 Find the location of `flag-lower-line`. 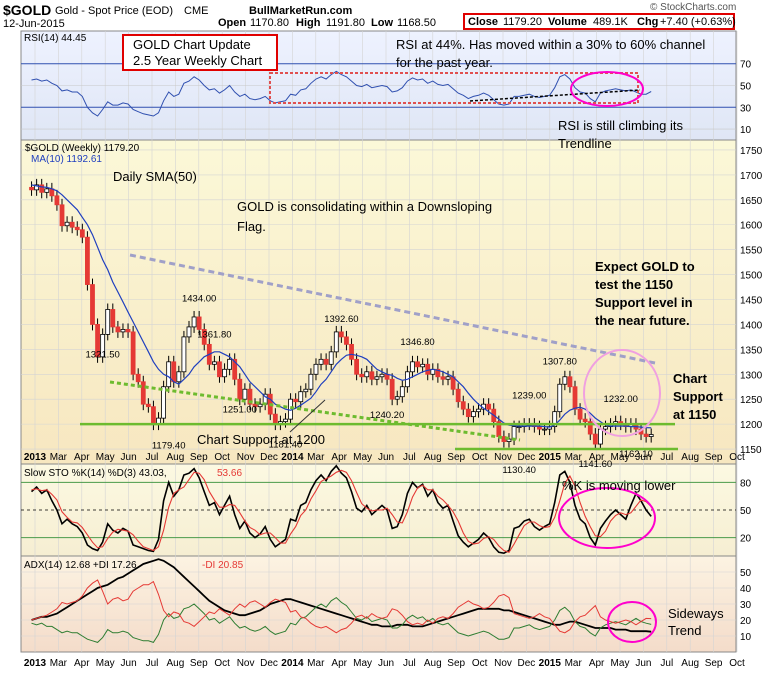

flag-lower-line is located at coordinates (315, 411).